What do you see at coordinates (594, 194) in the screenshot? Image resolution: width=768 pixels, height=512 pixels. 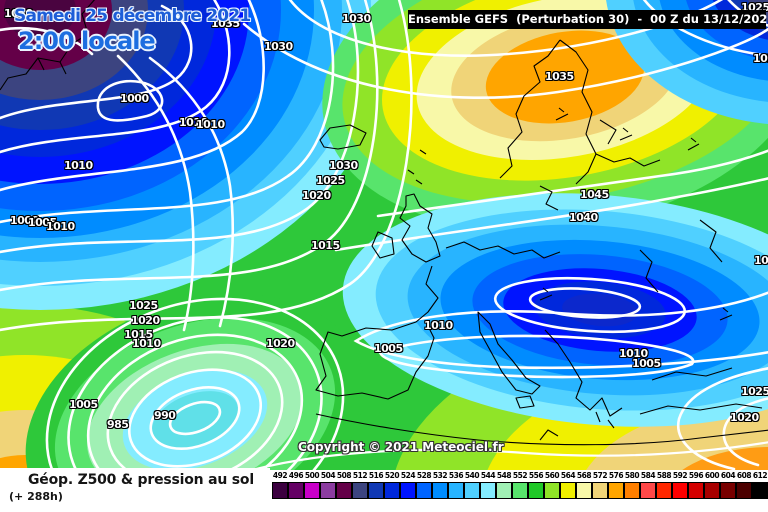 I see `pressure-label: 1045` at bounding box center [594, 194].